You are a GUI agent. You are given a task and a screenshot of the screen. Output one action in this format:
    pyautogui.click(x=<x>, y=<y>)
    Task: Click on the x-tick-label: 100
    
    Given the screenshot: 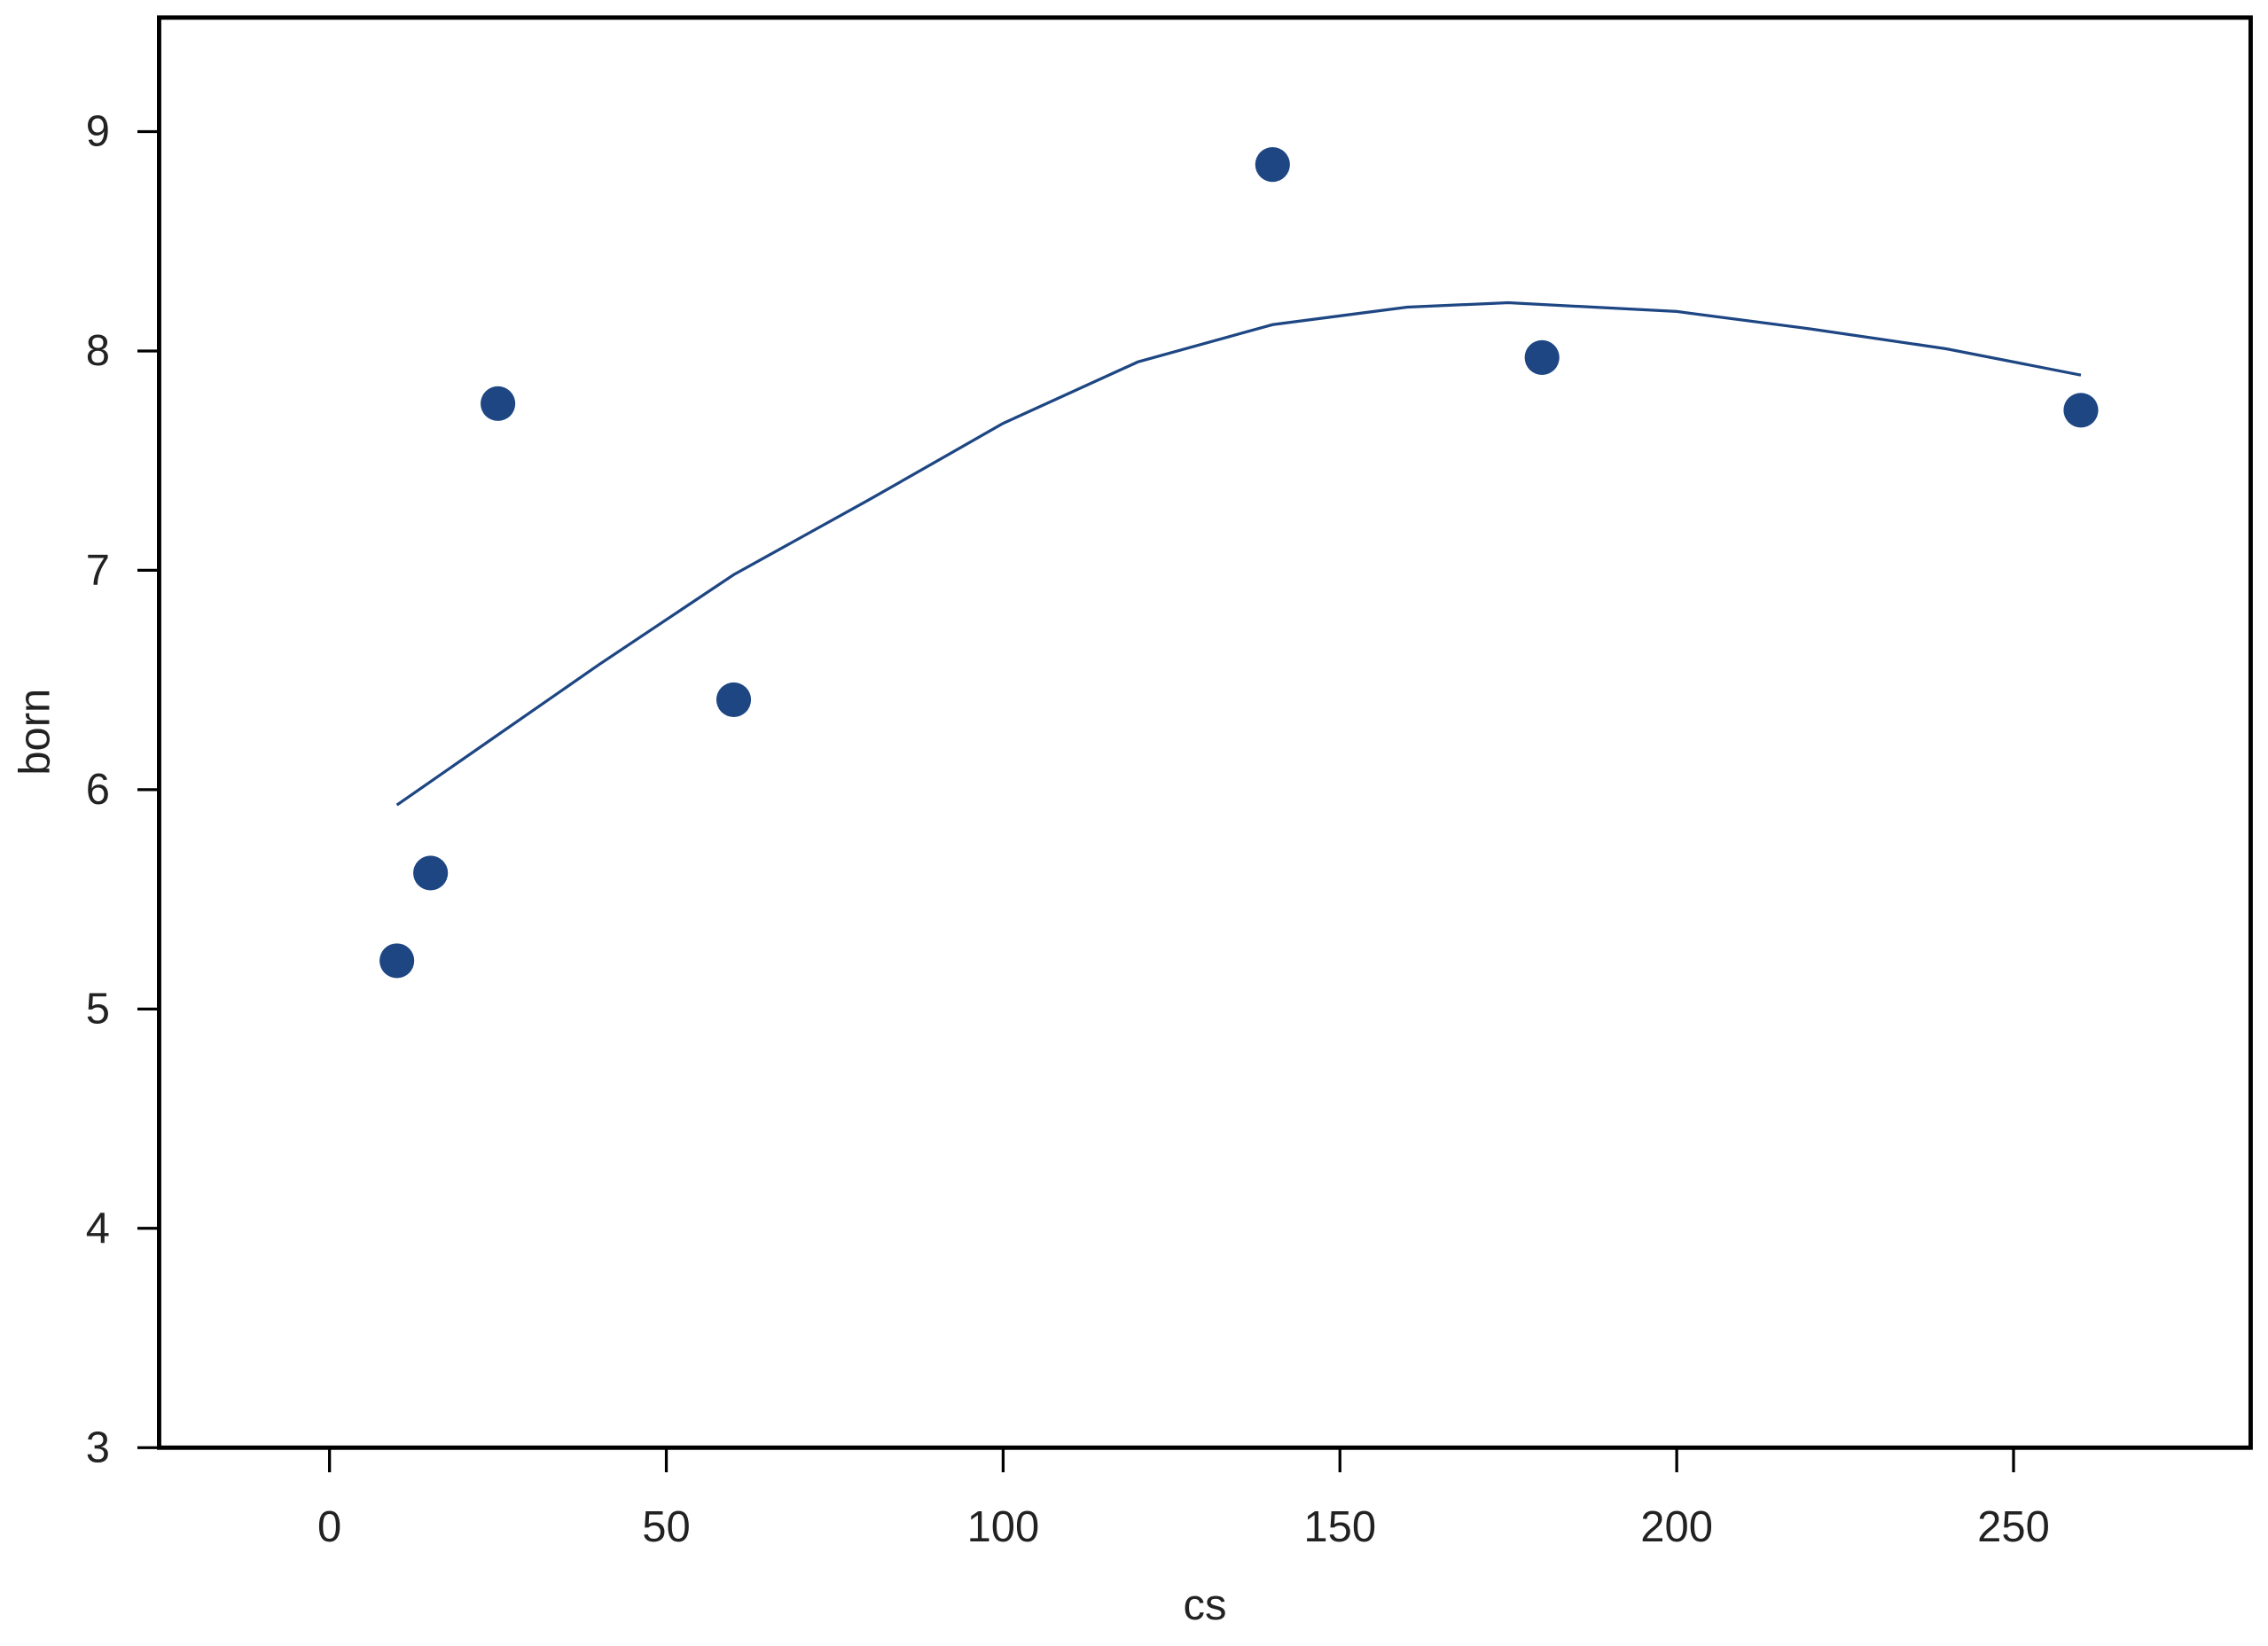 What is the action you would take?
    pyautogui.click(x=1003, y=1527)
    